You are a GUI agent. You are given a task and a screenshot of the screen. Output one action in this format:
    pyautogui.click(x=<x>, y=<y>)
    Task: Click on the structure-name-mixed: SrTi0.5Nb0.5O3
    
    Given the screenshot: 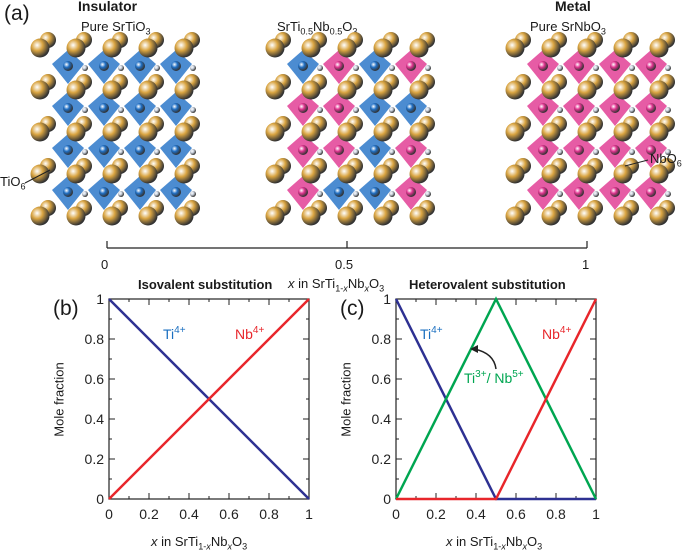 What is the action you would take?
    pyautogui.click(x=317, y=28)
    